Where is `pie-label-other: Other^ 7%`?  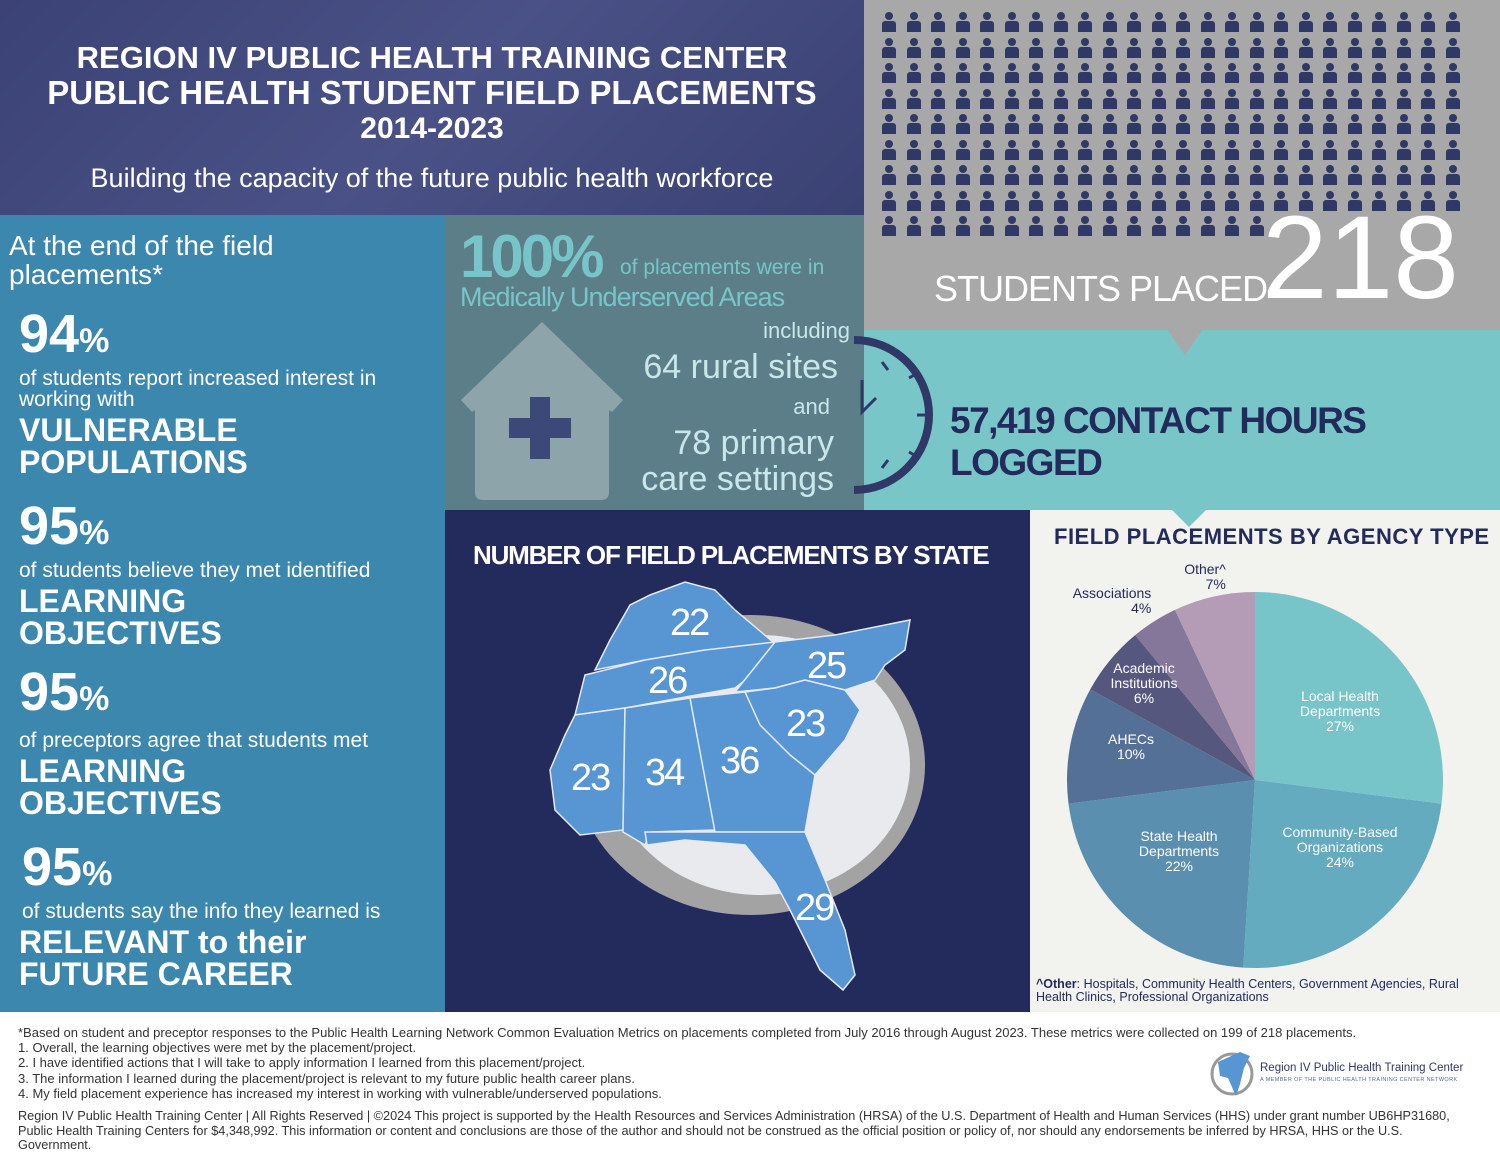
pie-label-other: Other^ 7% is located at coordinates (1205, 576).